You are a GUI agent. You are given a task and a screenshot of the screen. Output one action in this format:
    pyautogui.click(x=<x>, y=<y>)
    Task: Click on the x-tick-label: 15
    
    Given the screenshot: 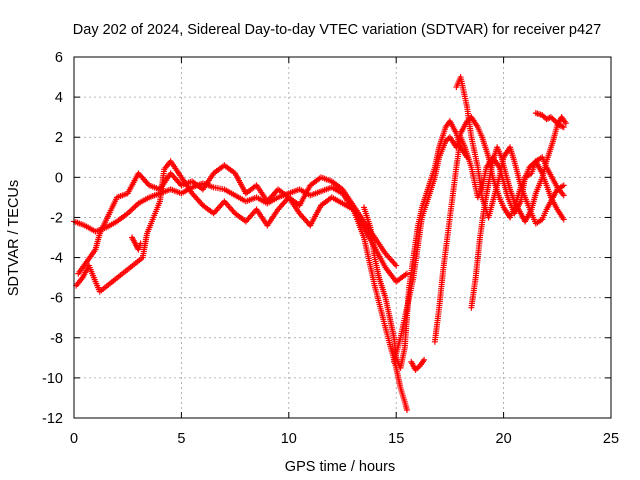 What is the action you would take?
    pyautogui.click(x=396, y=439)
    